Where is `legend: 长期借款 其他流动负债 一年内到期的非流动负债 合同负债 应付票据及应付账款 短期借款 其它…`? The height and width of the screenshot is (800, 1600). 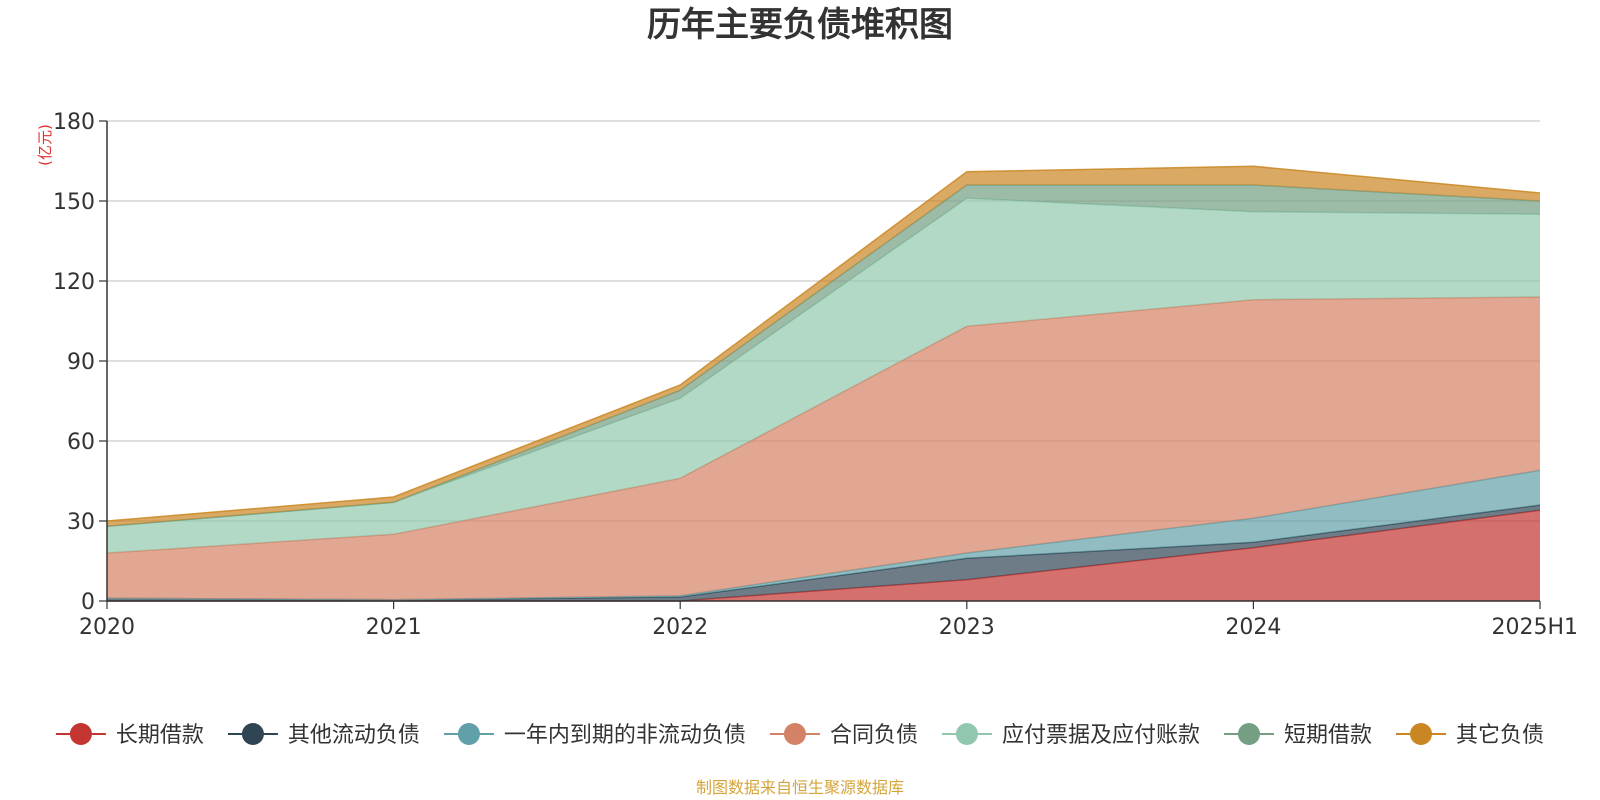 legend: 长期借款 其他流动负债 一年内到期的非流动负债 合同负债 应付票据及应付账款 短期借款 其它… is located at coordinates (799, 735).